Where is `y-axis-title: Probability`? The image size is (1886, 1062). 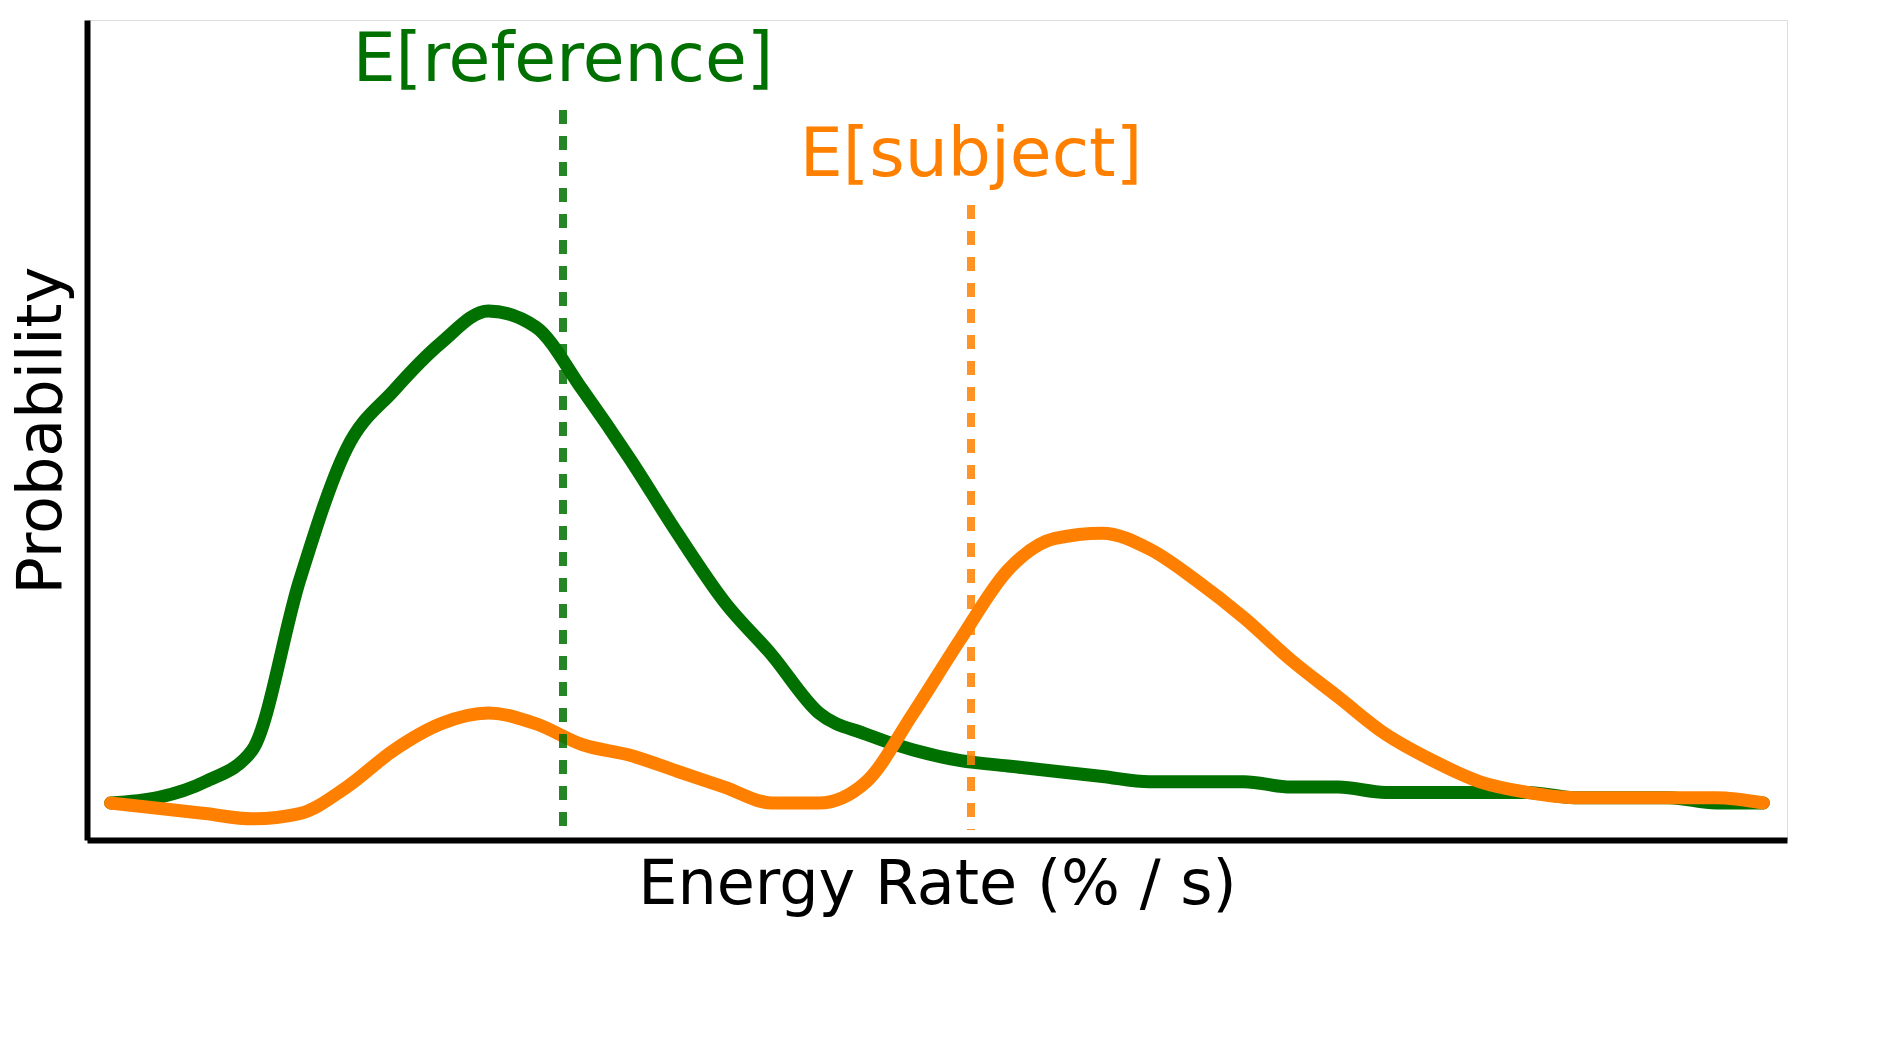
y-axis-title: Probability is located at coordinates (39, 430).